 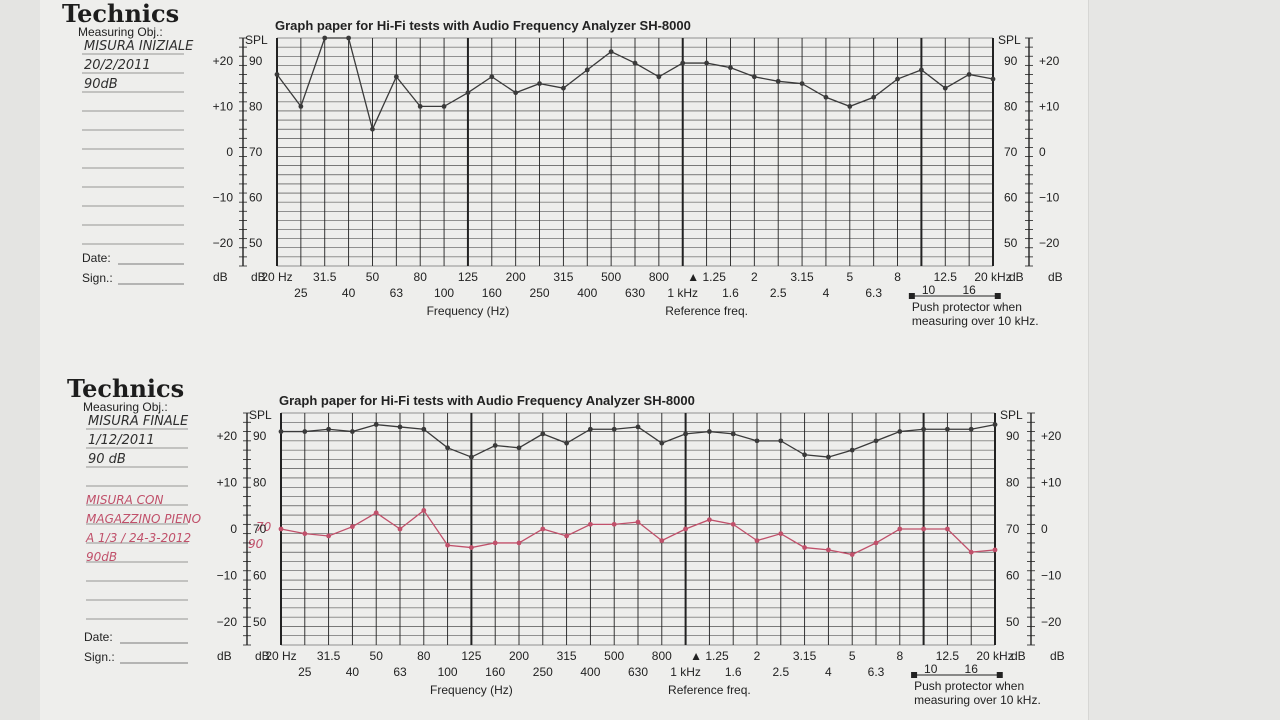 I want to click on x-tick-label: 2, so click(x=757, y=656).